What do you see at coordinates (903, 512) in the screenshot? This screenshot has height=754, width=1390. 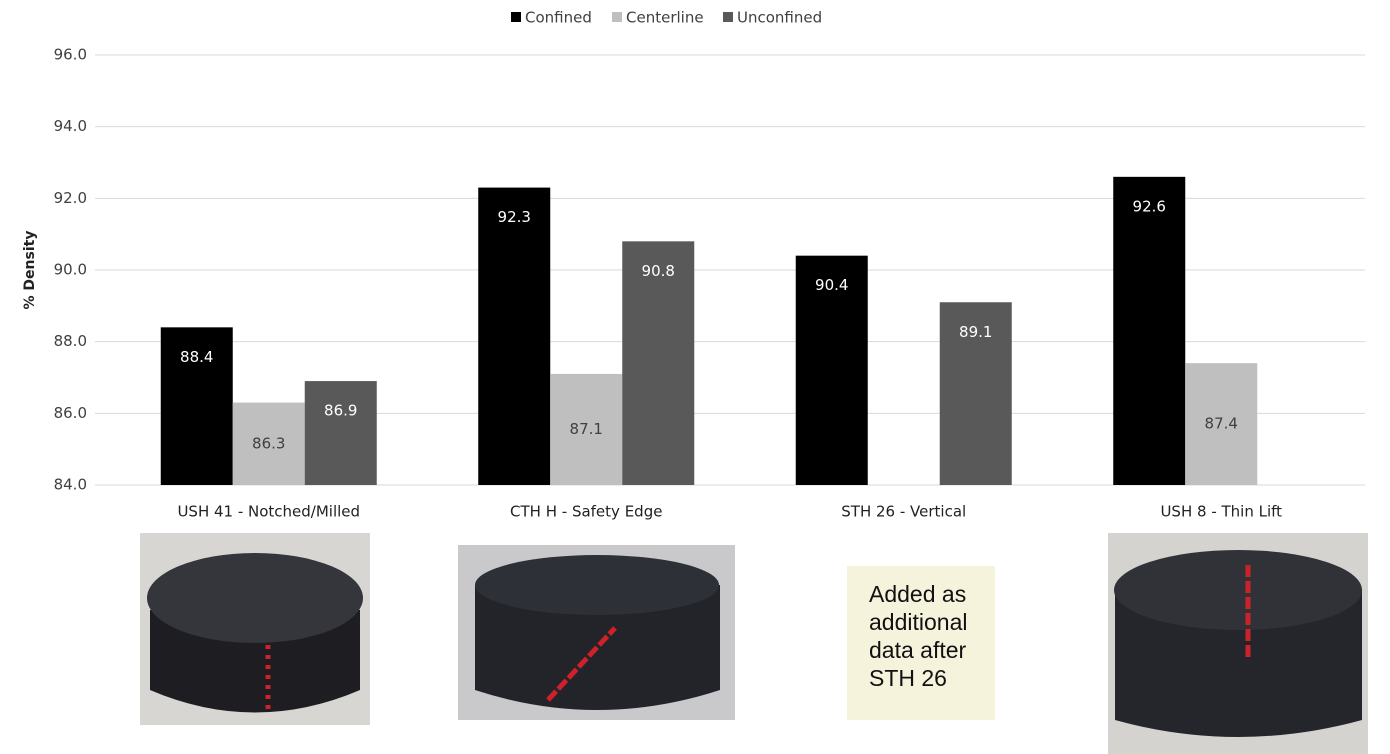 I see `x-tick-label: STH 26 - Vertical` at bounding box center [903, 512].